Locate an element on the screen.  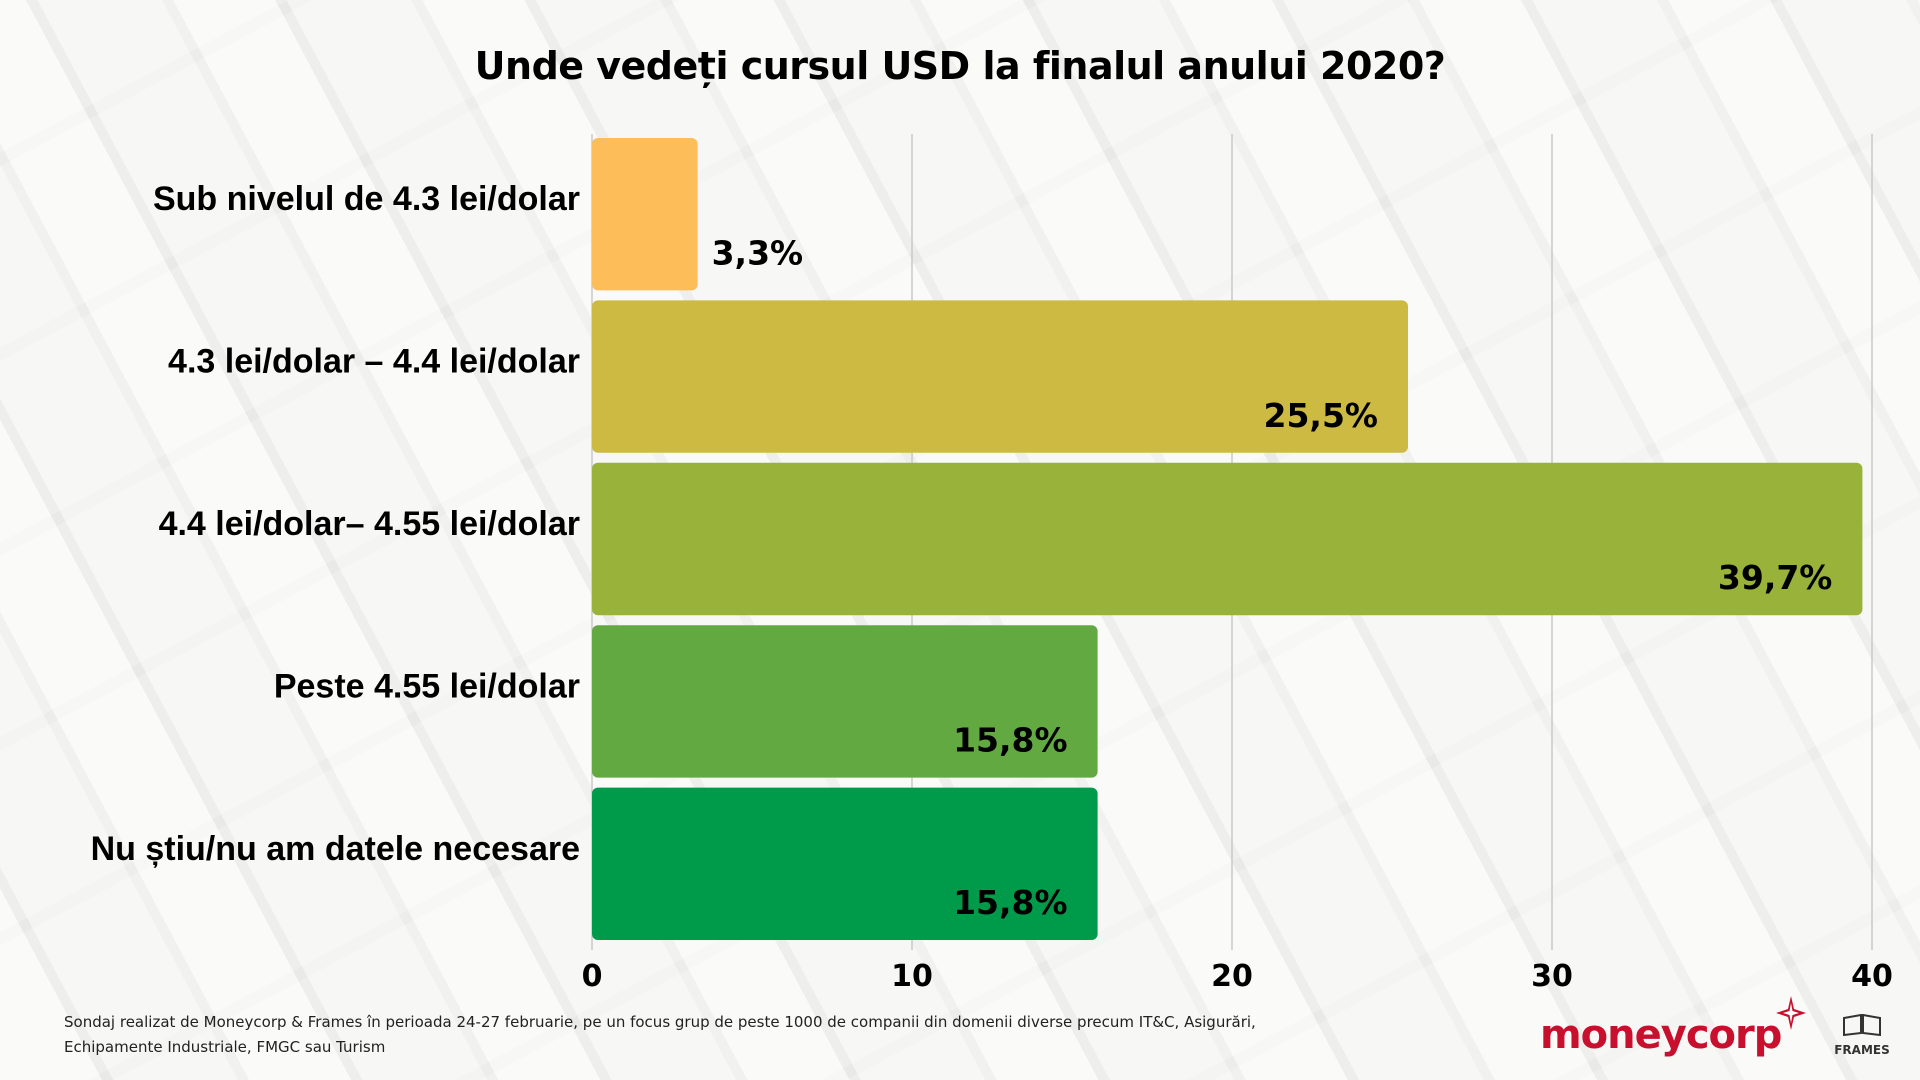
category-label-1: Sub nivelul de 4.3 lei/dolar is located at coordinates (366, 199).